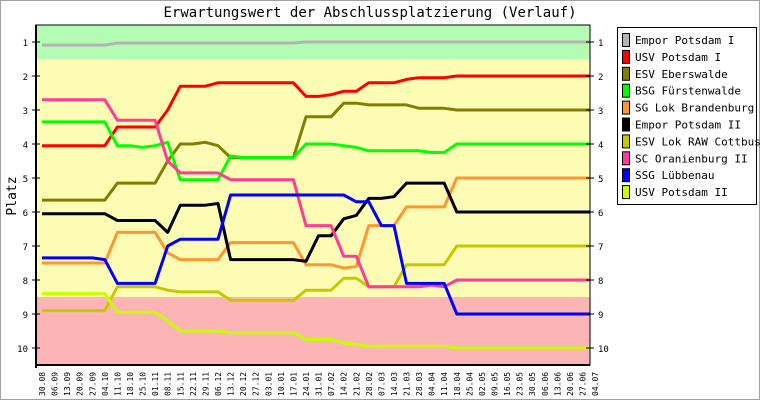  Describe the element at coordinates (55, 384) in the screenshot. I see `x-tick-label: 06.09` at that location.